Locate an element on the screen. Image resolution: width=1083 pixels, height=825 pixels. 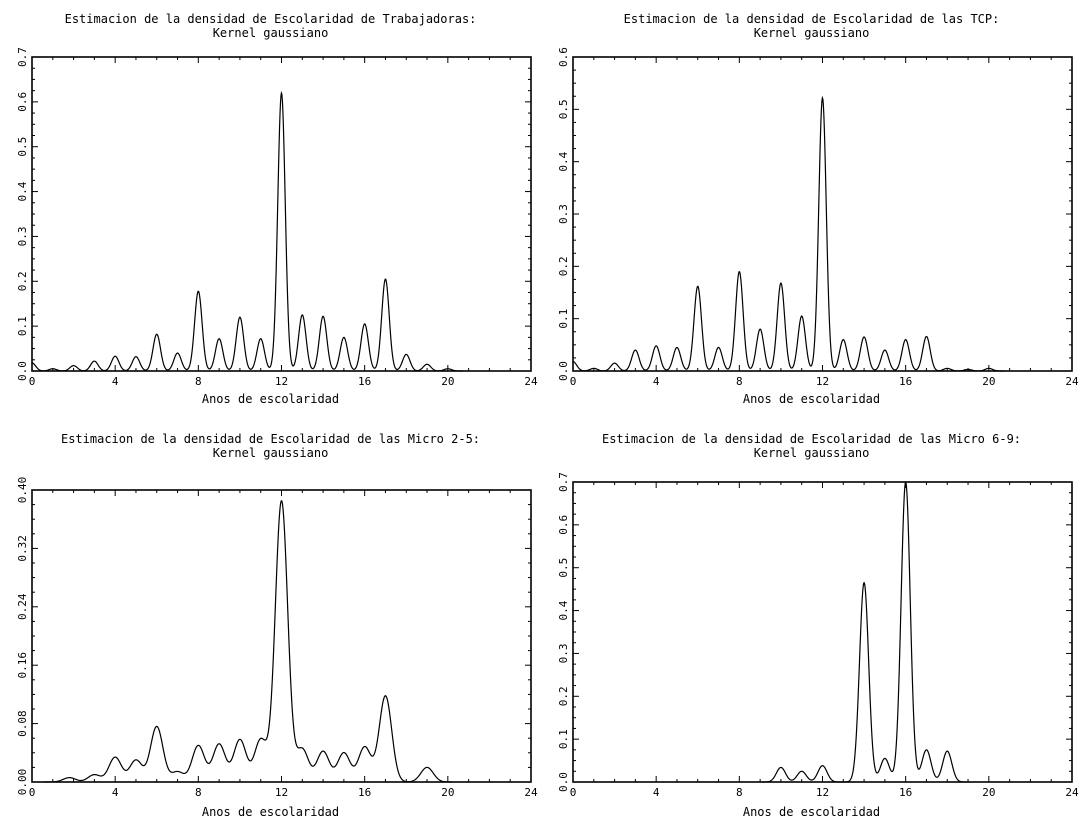
y-tick-label: 0.08 is located at coordinates (22, 723).